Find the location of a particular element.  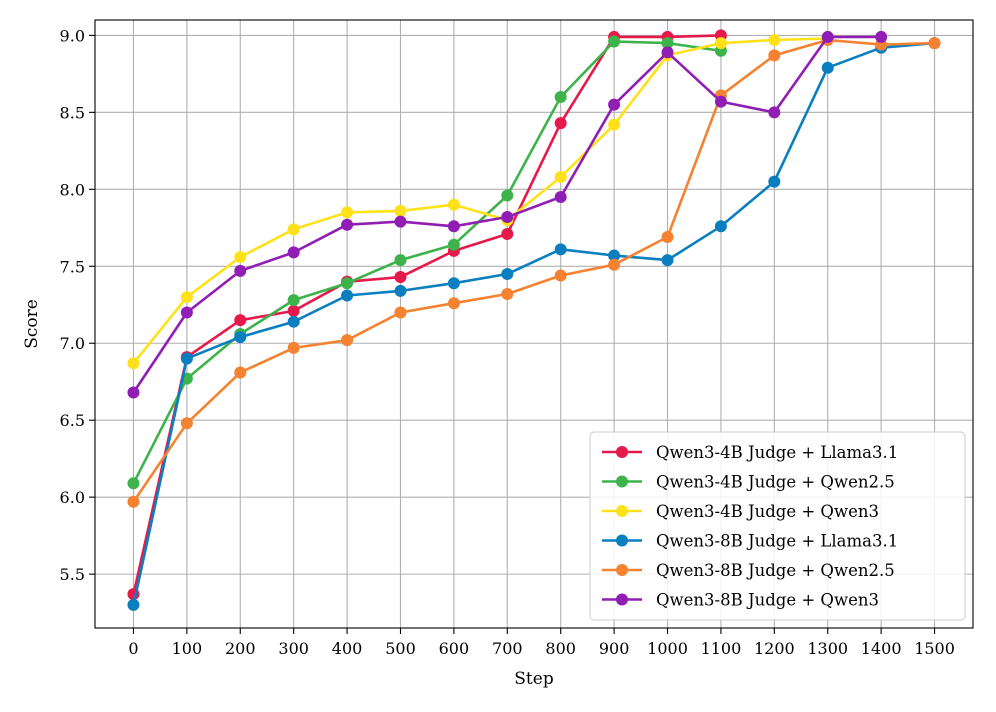

legend-label: Qwen3-4B Judge + Qwen3 is located at coordinates (767, 511).